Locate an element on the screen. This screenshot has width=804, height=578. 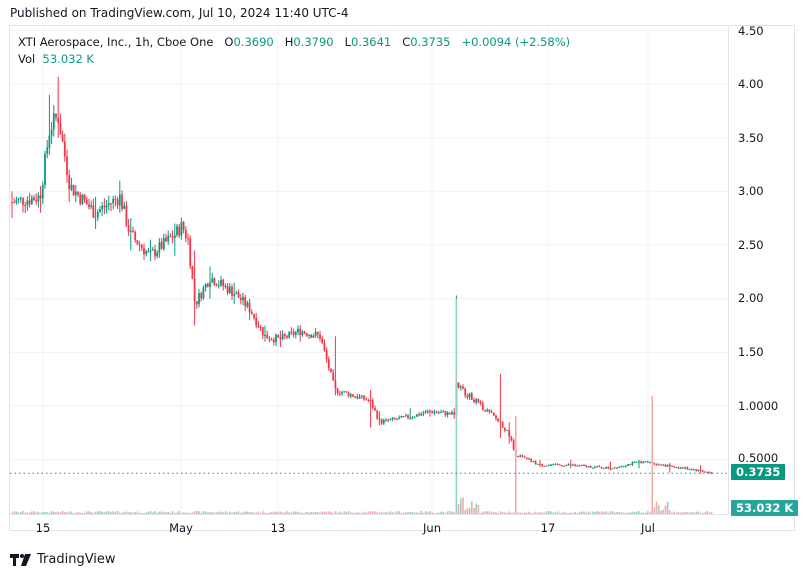
brand-name: TradingView is located at coordinates (76, 559).